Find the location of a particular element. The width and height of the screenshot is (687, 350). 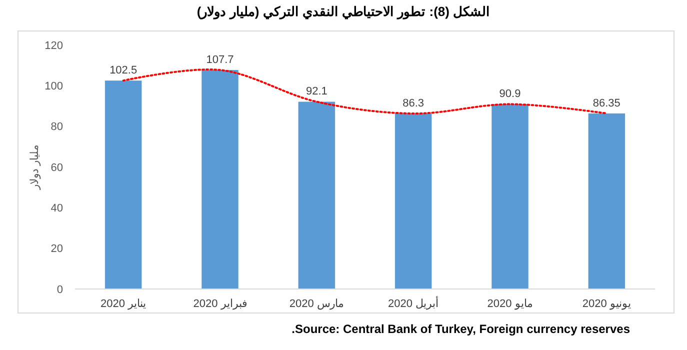

y-tick-label: 100 is located at coordinates (53, 86).